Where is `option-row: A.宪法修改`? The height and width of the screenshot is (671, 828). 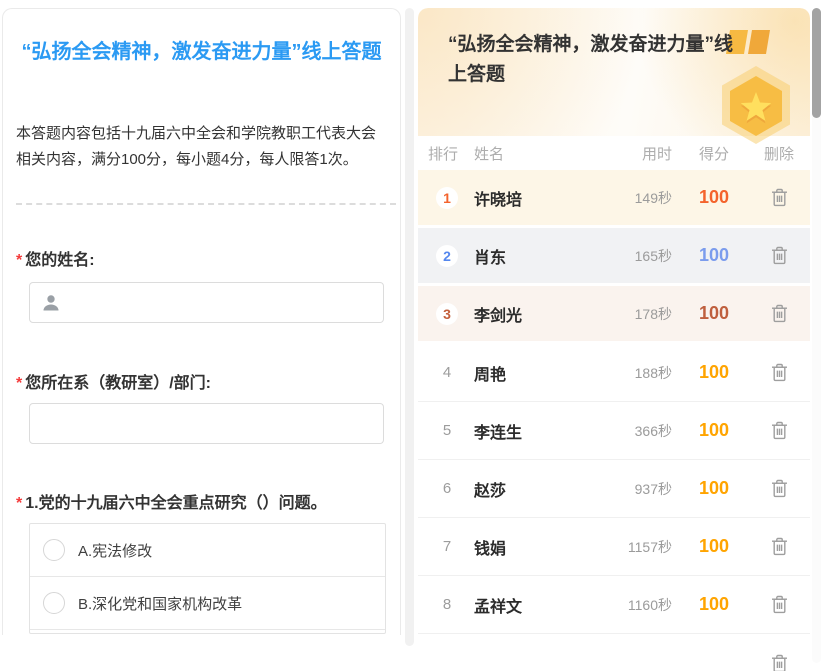 option-row: A.宪法修改 is located at coordinates (207, 550).